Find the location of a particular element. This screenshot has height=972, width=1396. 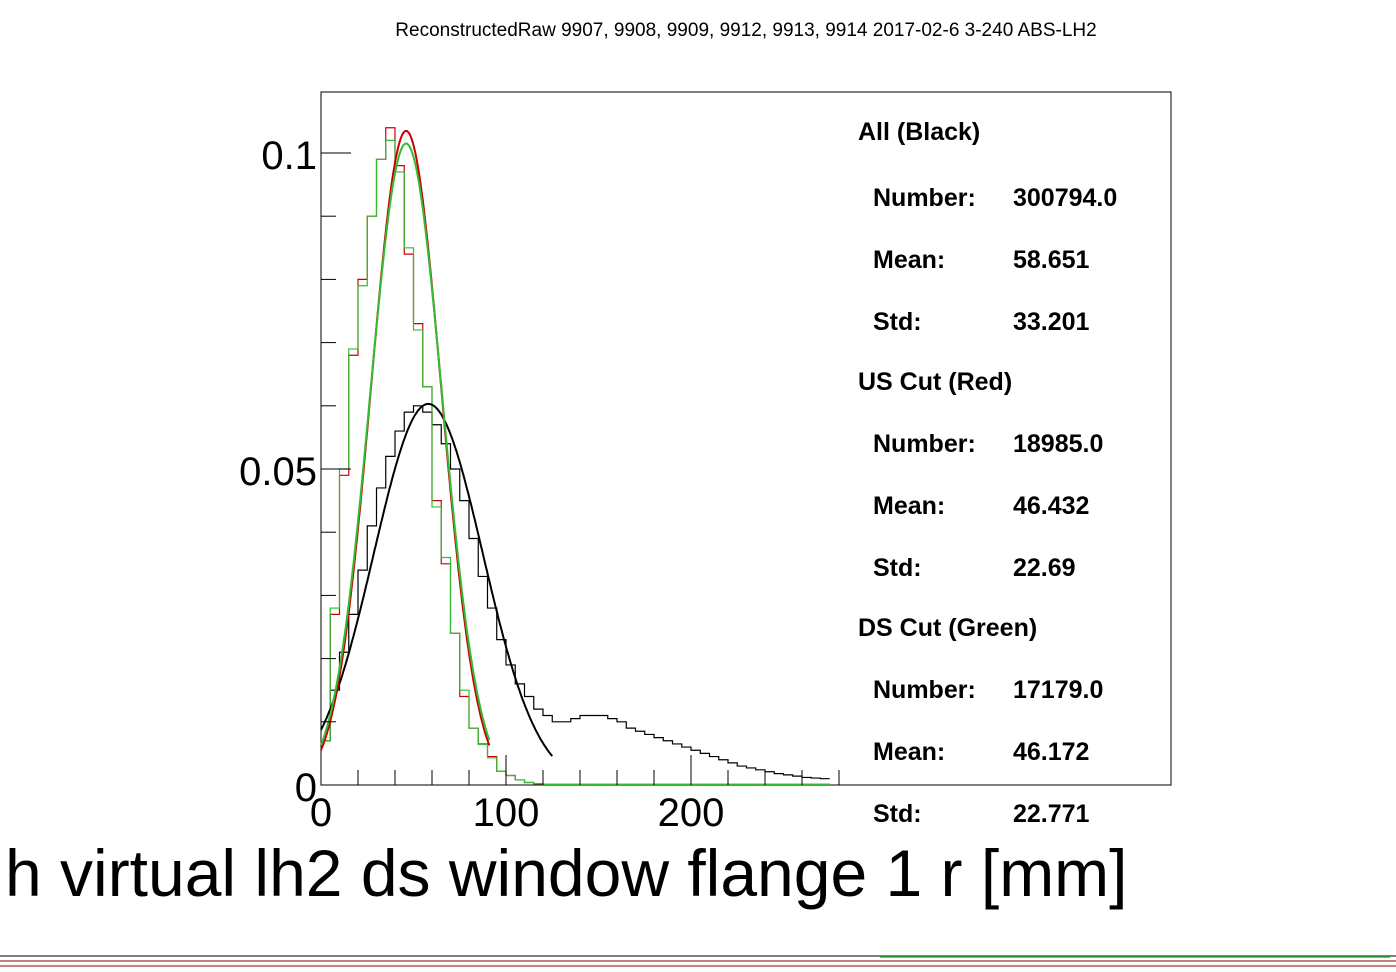

stats-value: 58.651 is located at coordinates (1051, 260).